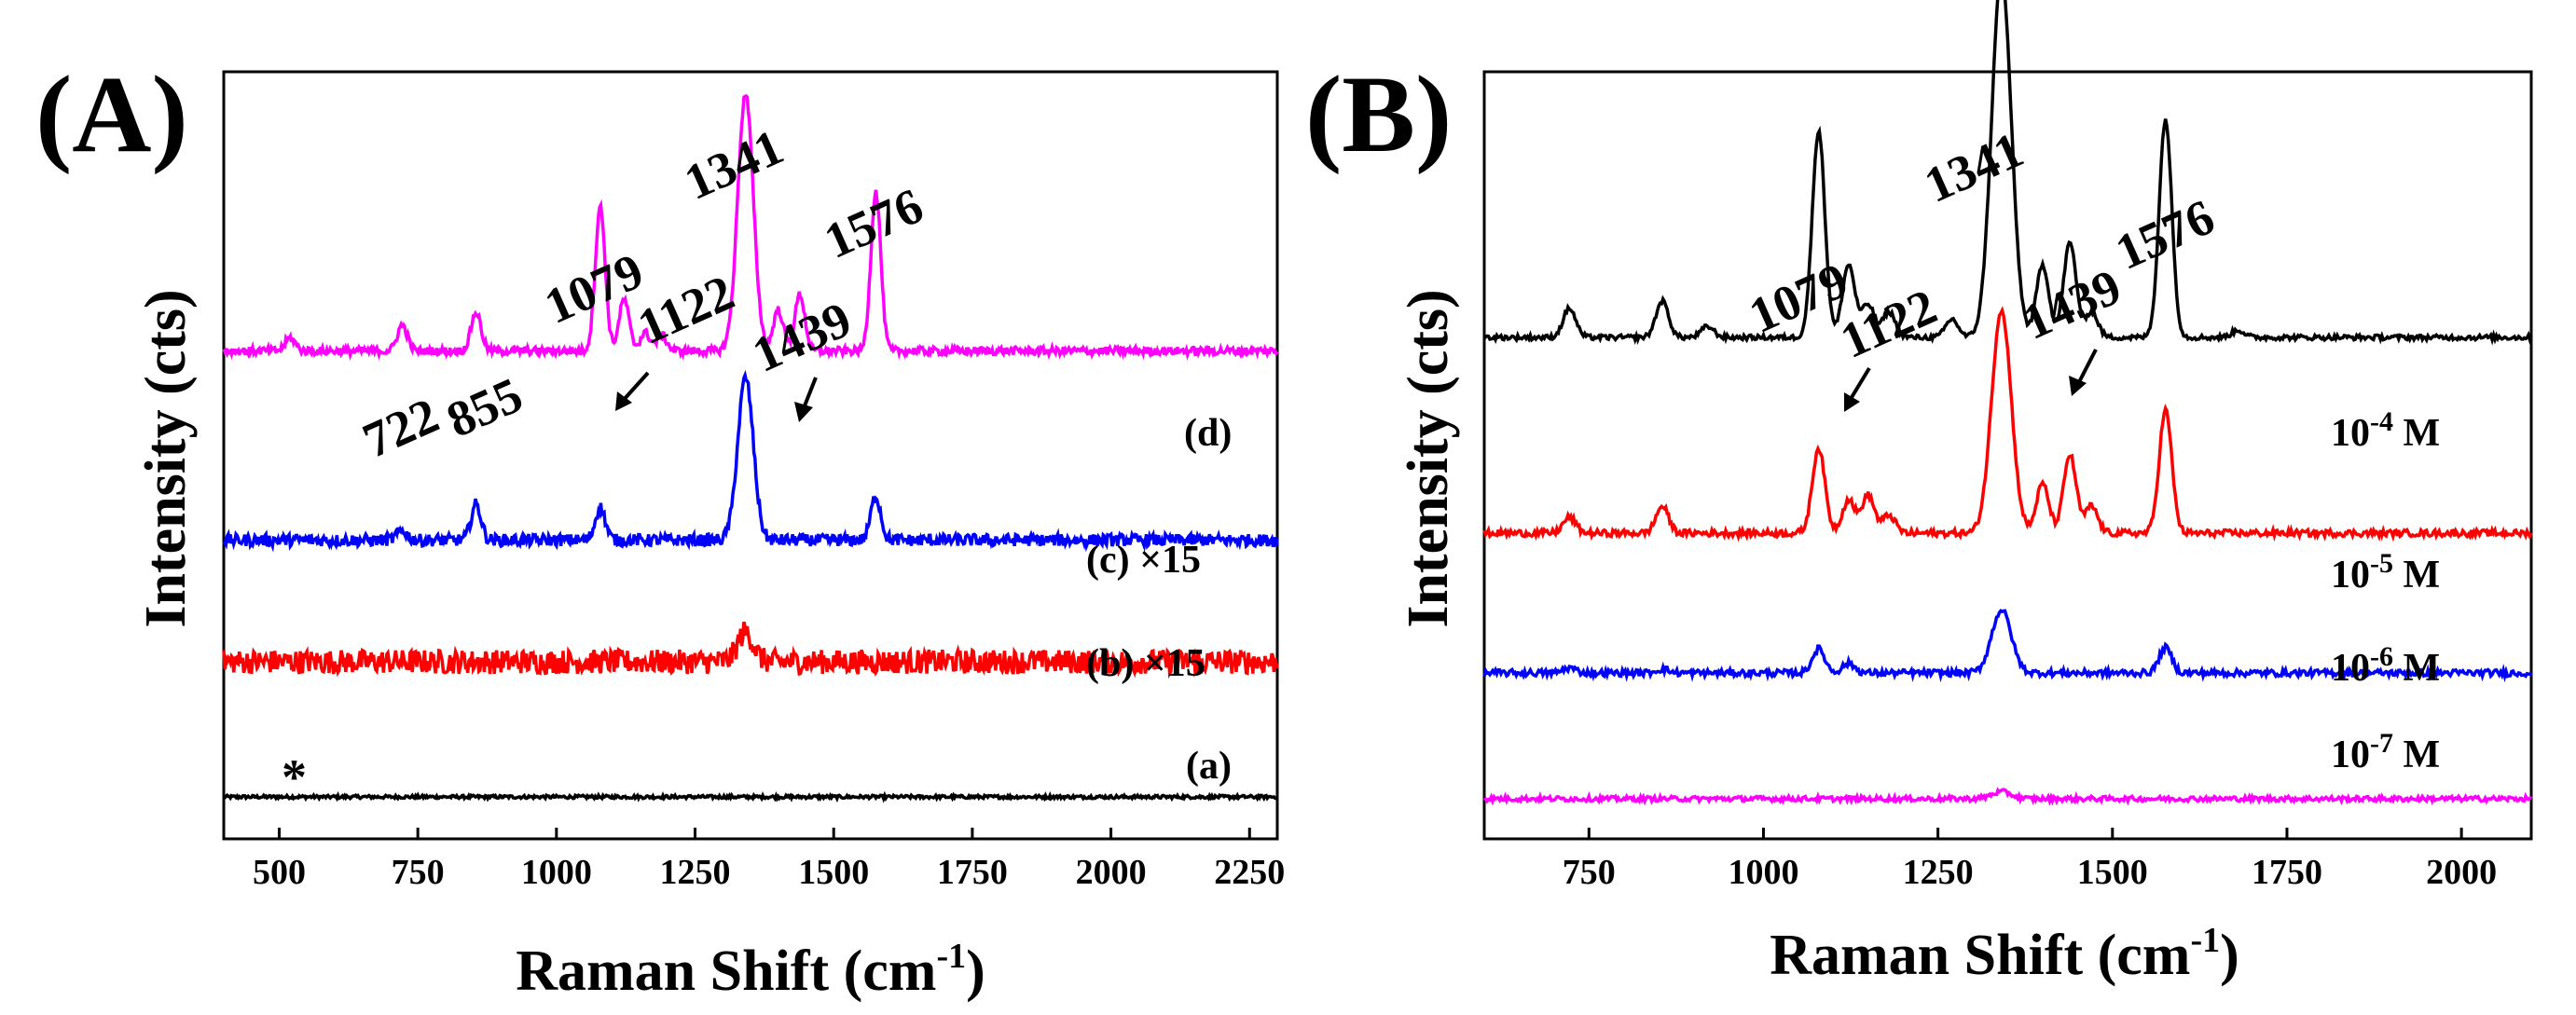 The image size is (2576, 1015). I want to click on panel-b-tick-label-750: 750, so click(1589, 872).